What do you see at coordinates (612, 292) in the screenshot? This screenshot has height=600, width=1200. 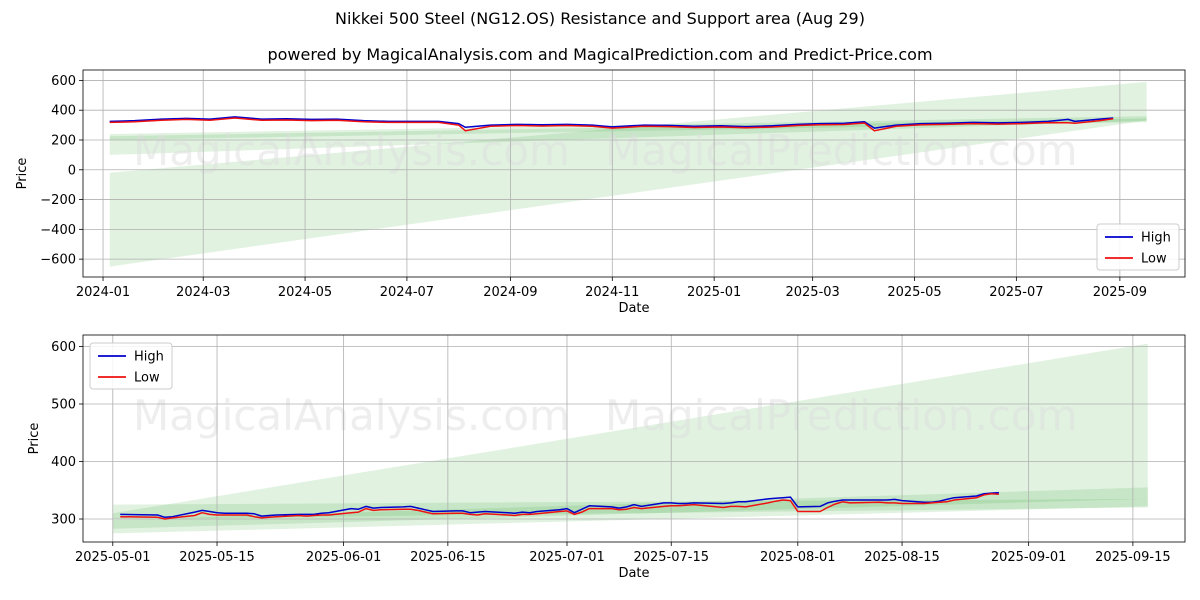 I see `x-tick-label: 2024-11` at bounding box center [612, 292].